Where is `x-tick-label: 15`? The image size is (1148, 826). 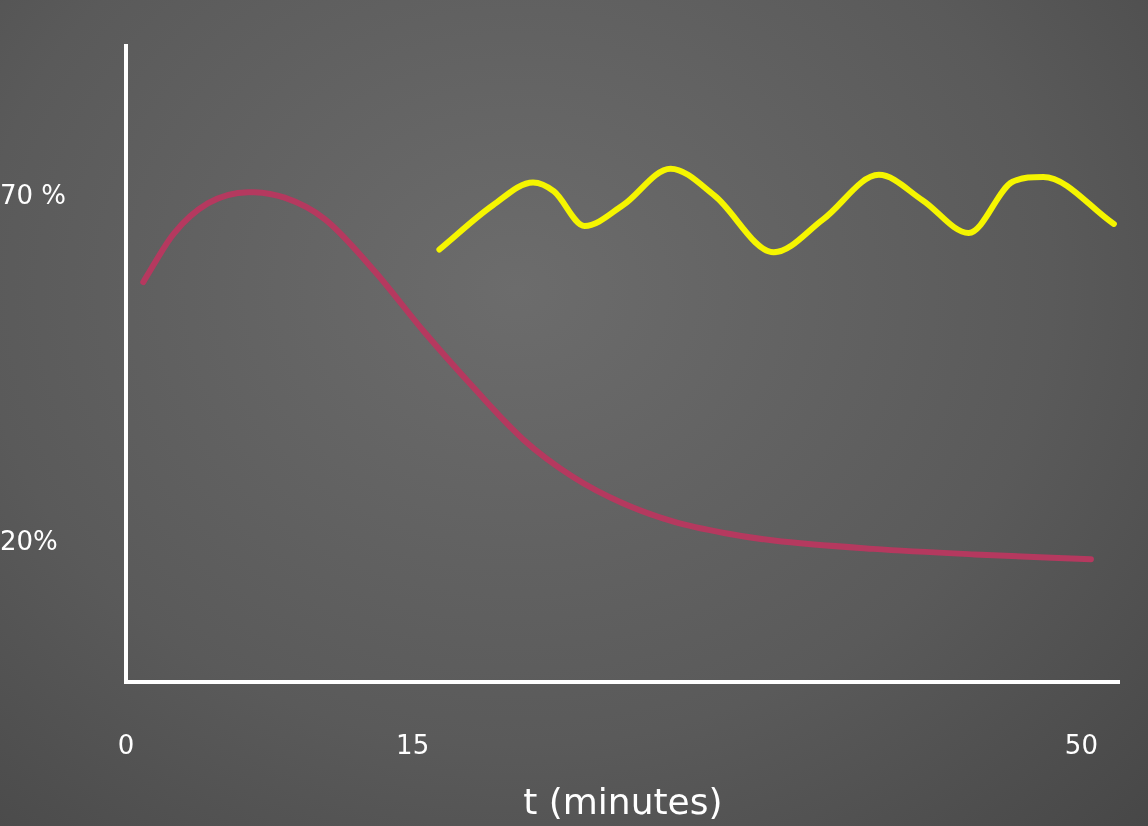 x-tick-label: 15 is located at coordinates (413, 744).